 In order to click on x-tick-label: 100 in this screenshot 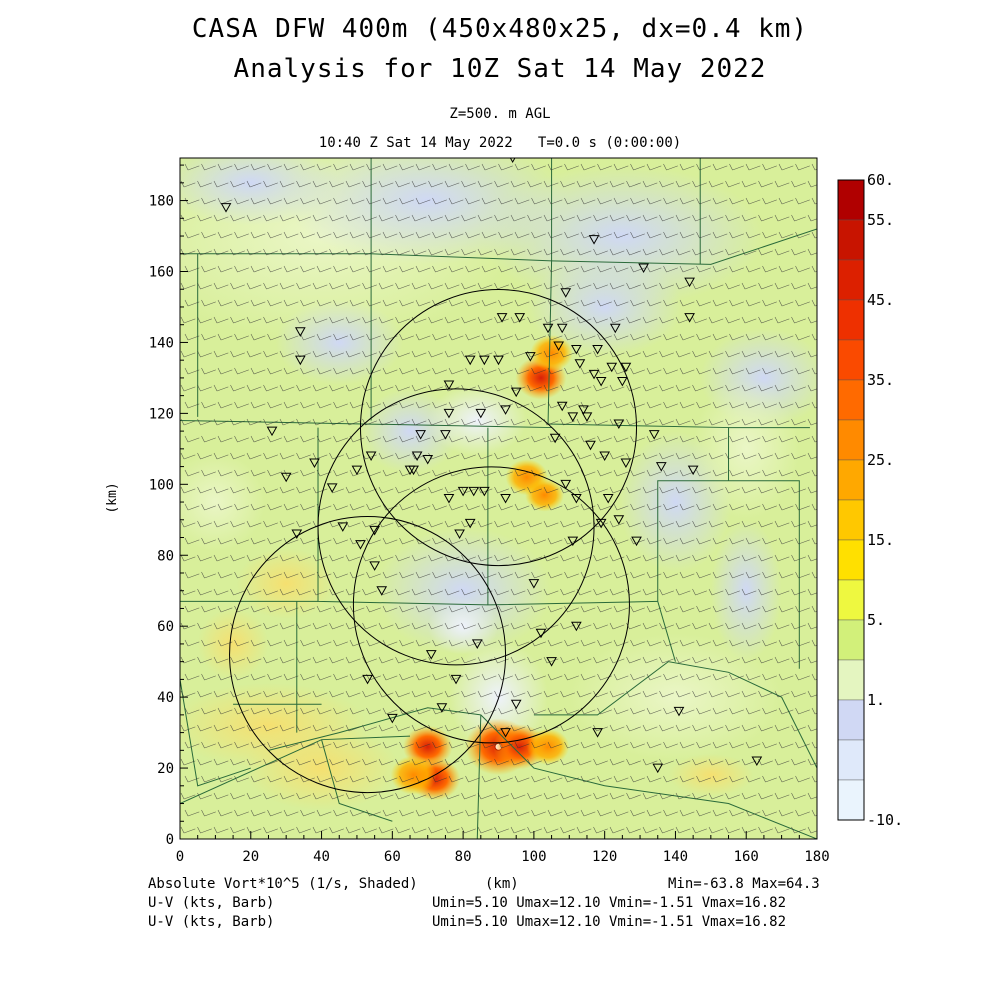, I will do `click(533, 857)`.